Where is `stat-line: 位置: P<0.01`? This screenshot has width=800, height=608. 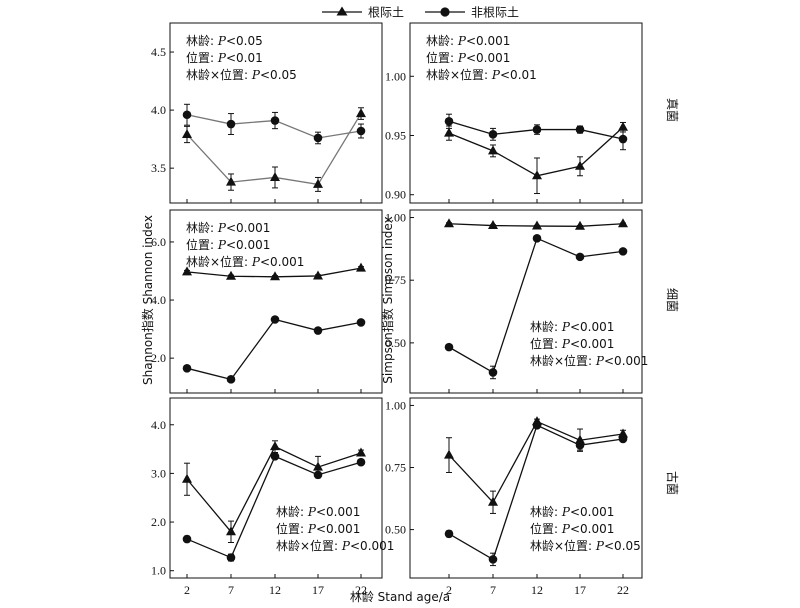 stat-line: 位置: P<0.01 is located at coordinates (224, 57).